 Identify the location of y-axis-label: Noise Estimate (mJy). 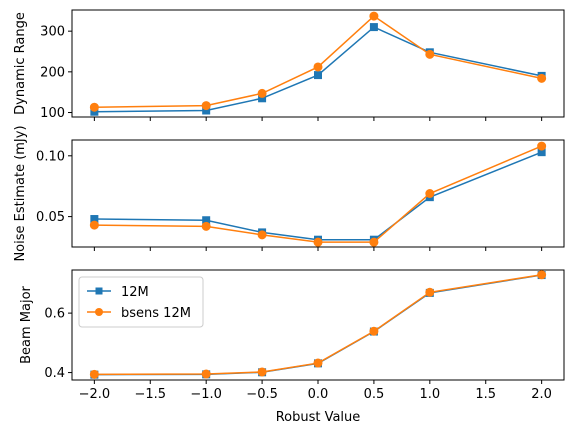
(20, 193).